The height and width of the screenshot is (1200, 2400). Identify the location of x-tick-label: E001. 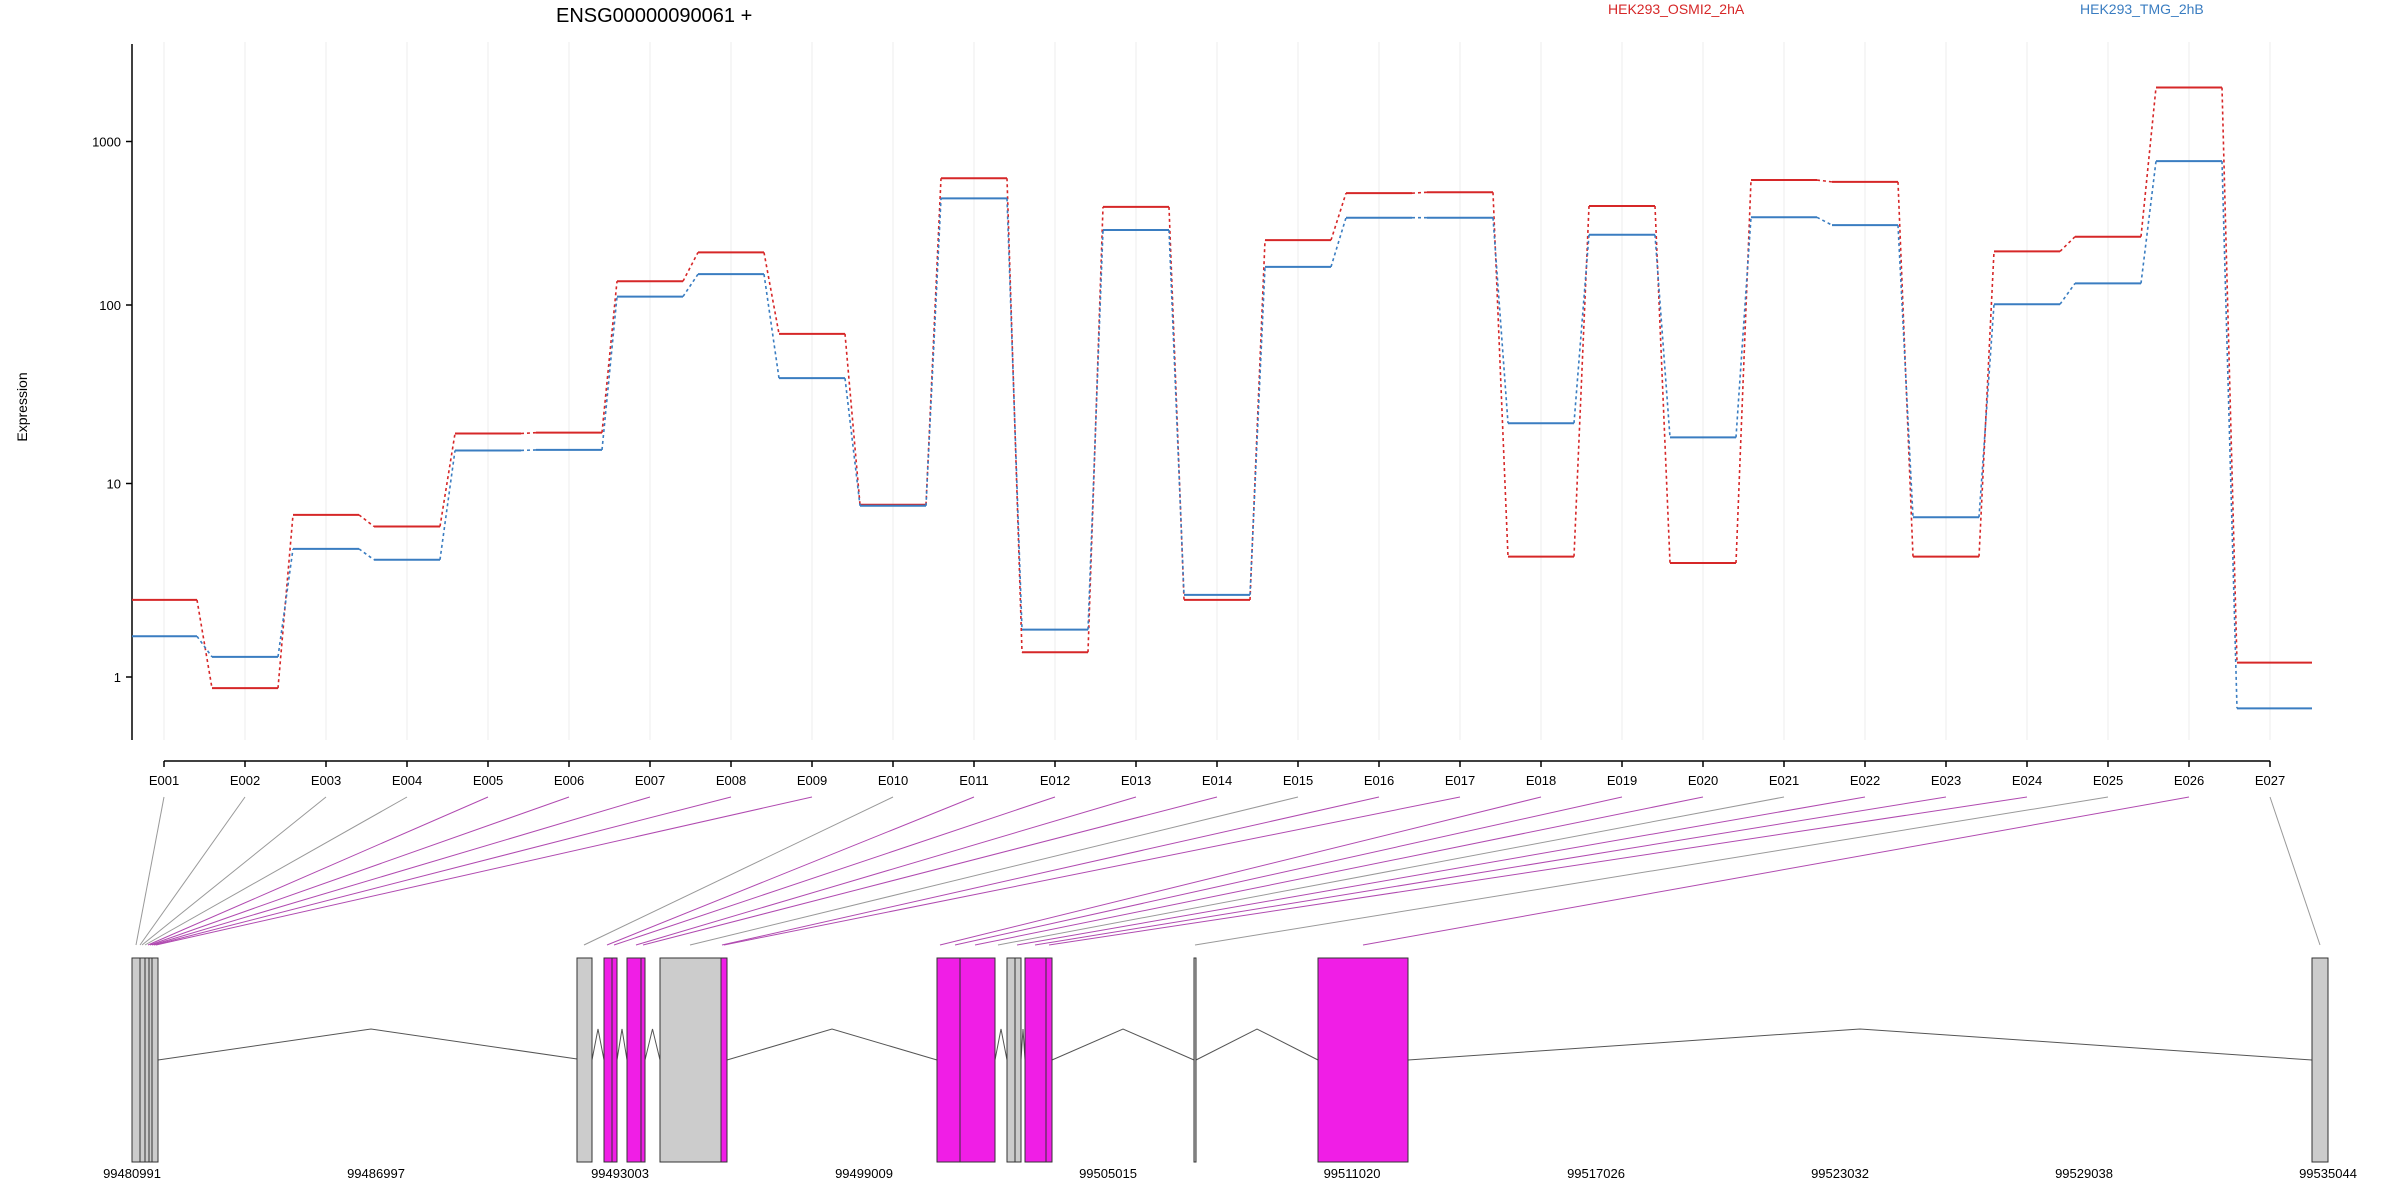
(164, 780).